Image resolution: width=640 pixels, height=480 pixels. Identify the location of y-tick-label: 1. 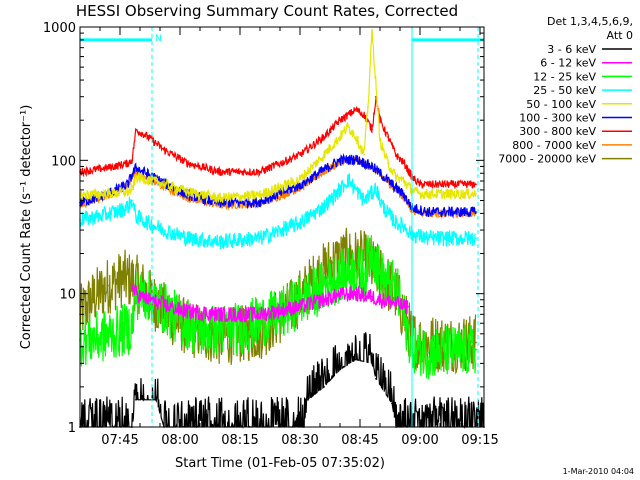
(72, 428).